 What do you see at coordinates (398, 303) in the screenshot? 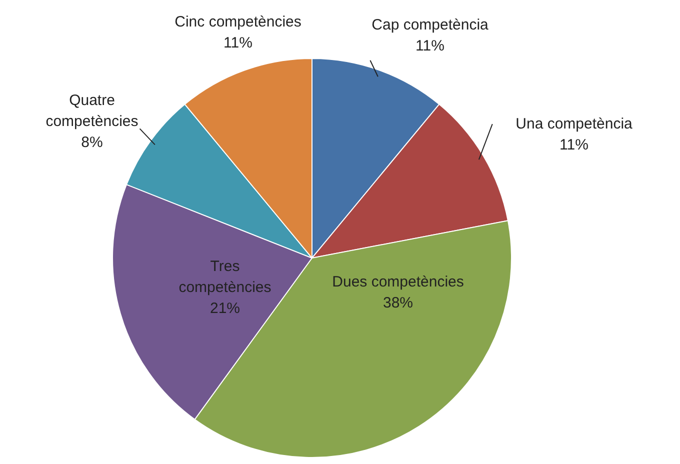
I see `data-label: 38%` at bounding box center [398, 303].